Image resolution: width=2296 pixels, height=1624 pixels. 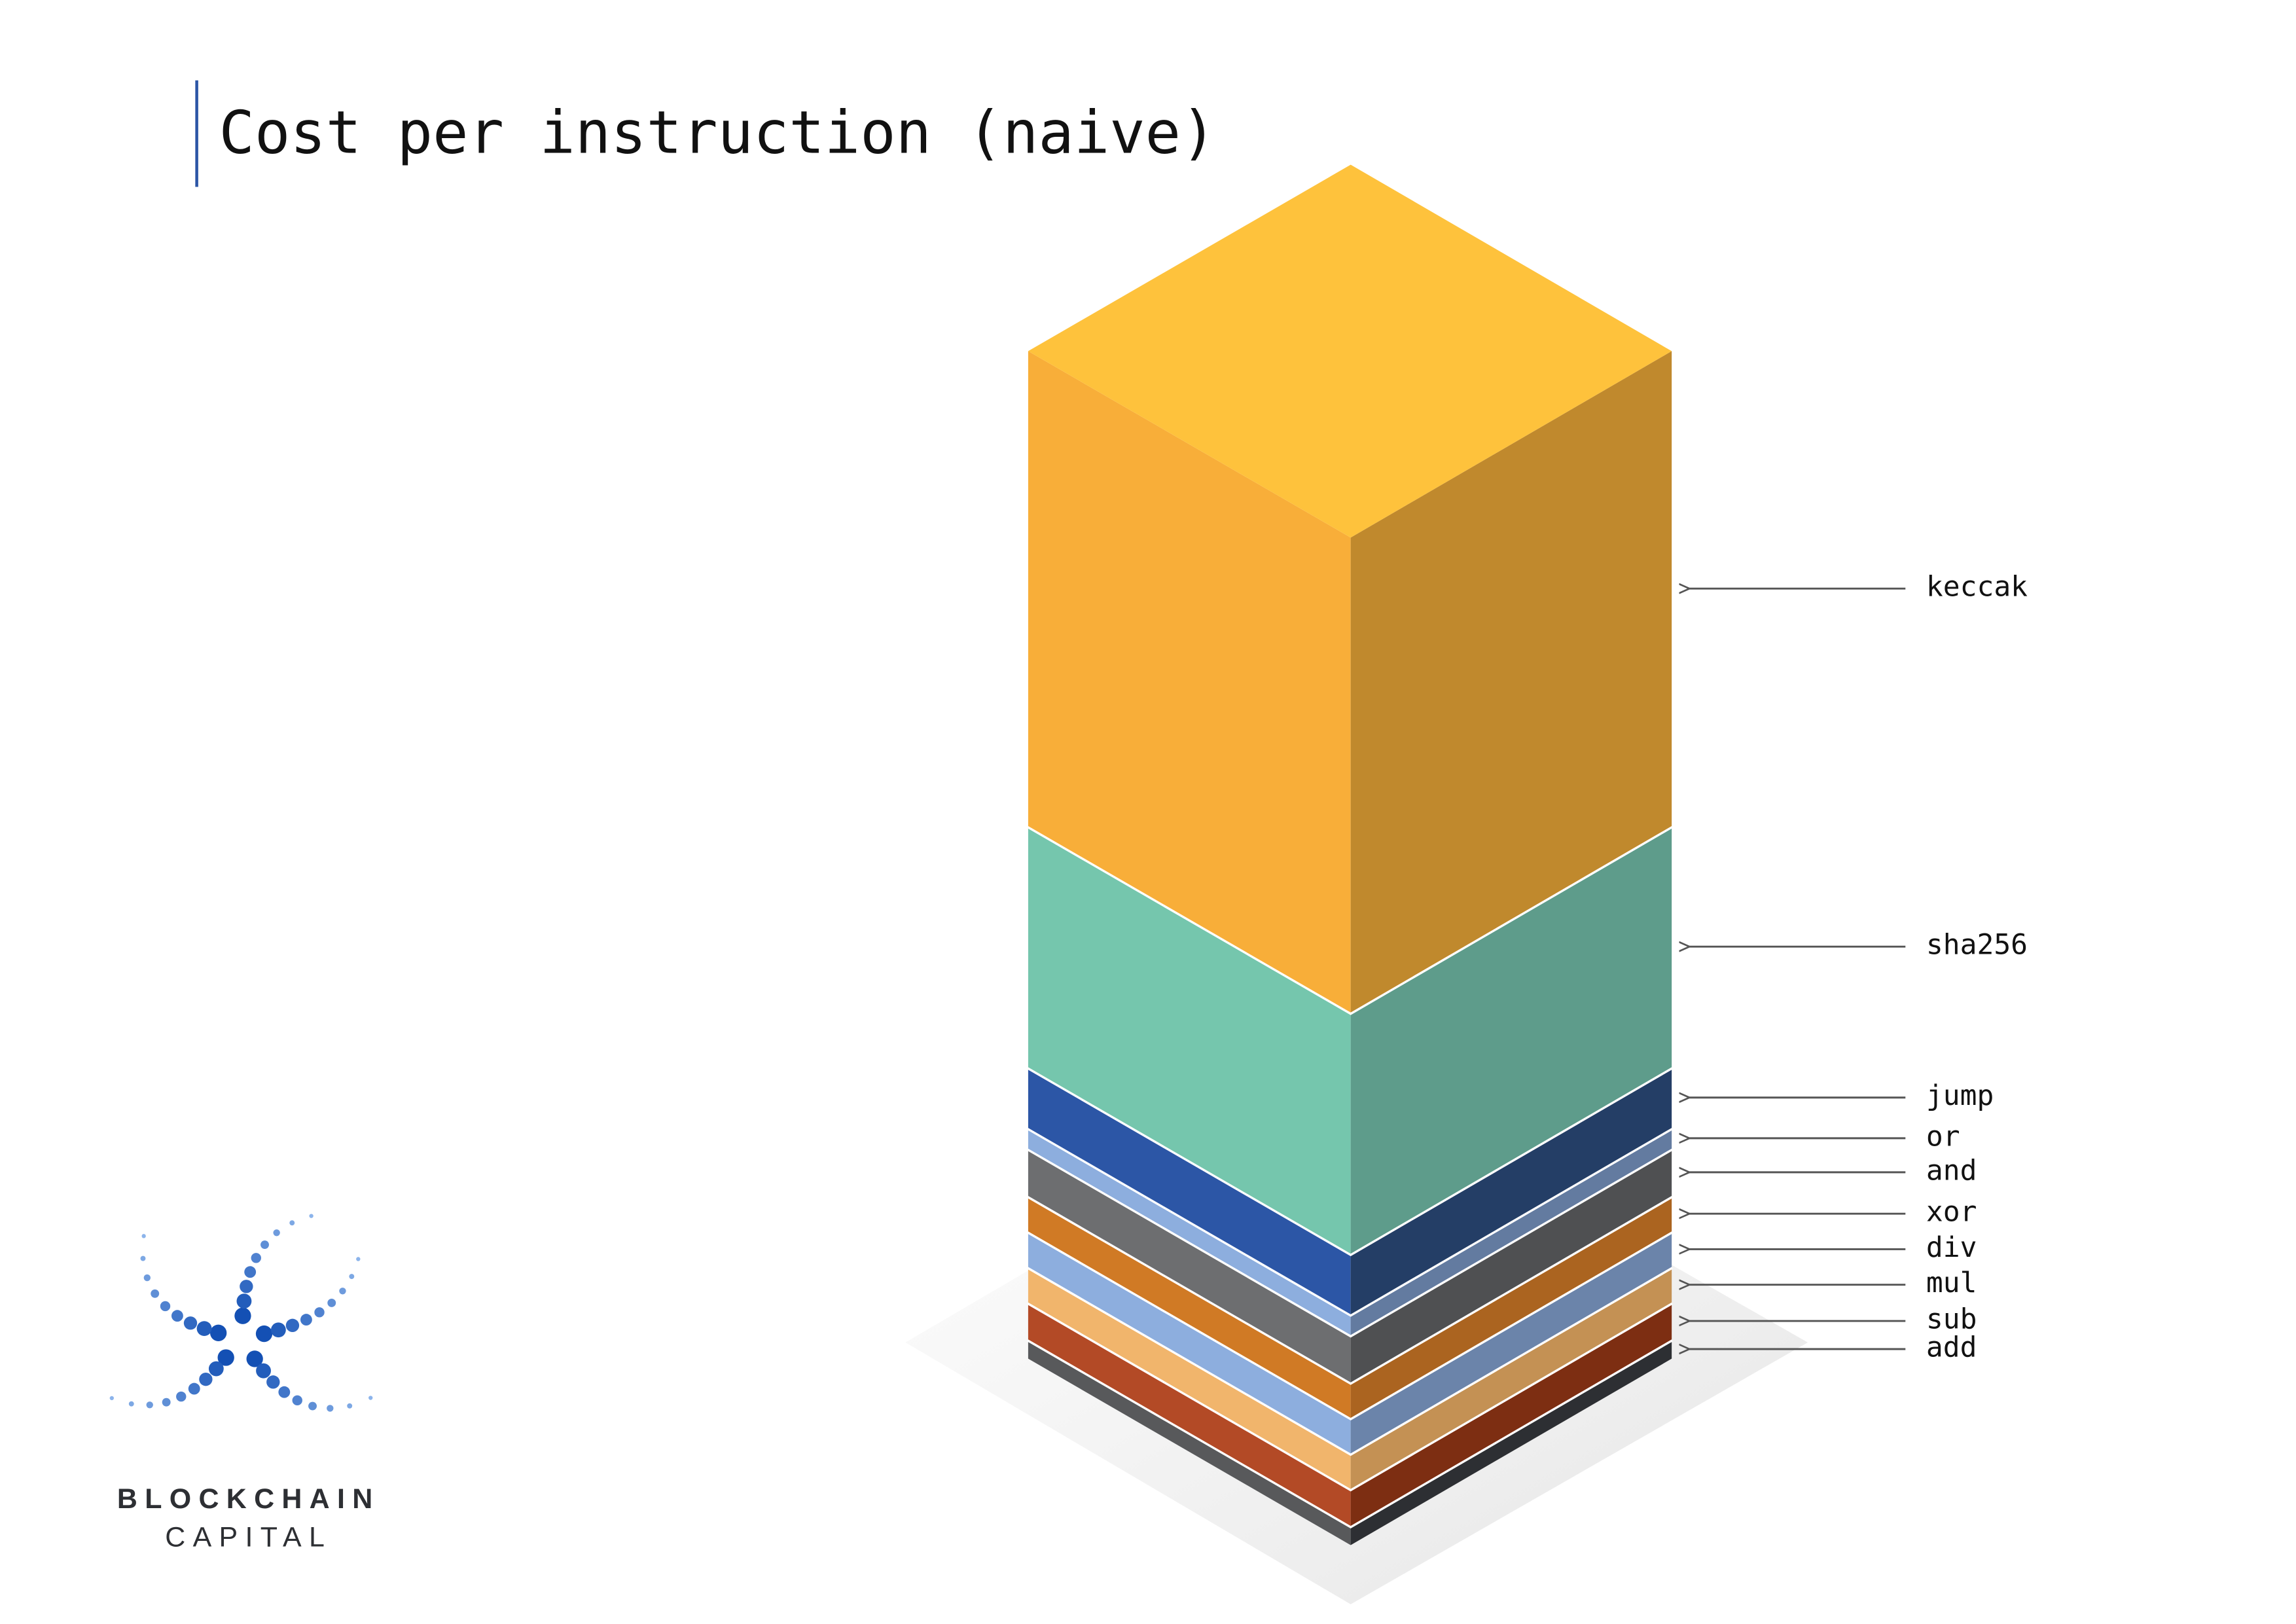 I want to click on segment-label: keccak, so click(x=1977, y=587).